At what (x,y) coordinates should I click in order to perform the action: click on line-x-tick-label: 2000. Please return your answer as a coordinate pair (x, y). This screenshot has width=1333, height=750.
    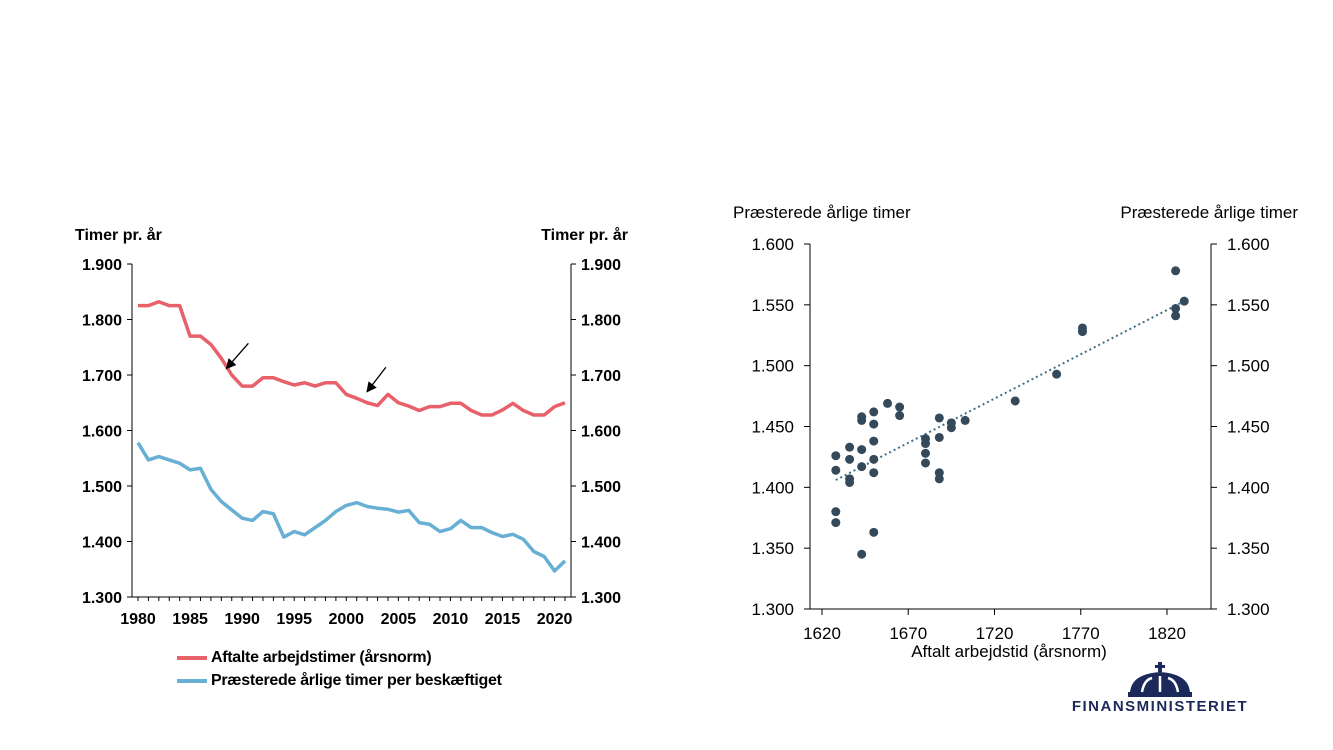
    Looking at the image, I should click on (346, 619).